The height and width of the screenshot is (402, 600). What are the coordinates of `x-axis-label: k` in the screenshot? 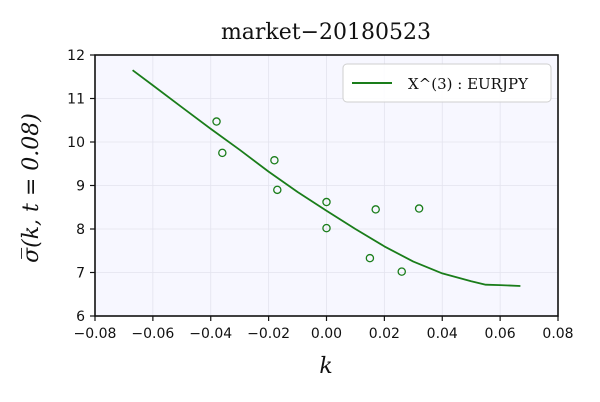 It's located at (325, 366).